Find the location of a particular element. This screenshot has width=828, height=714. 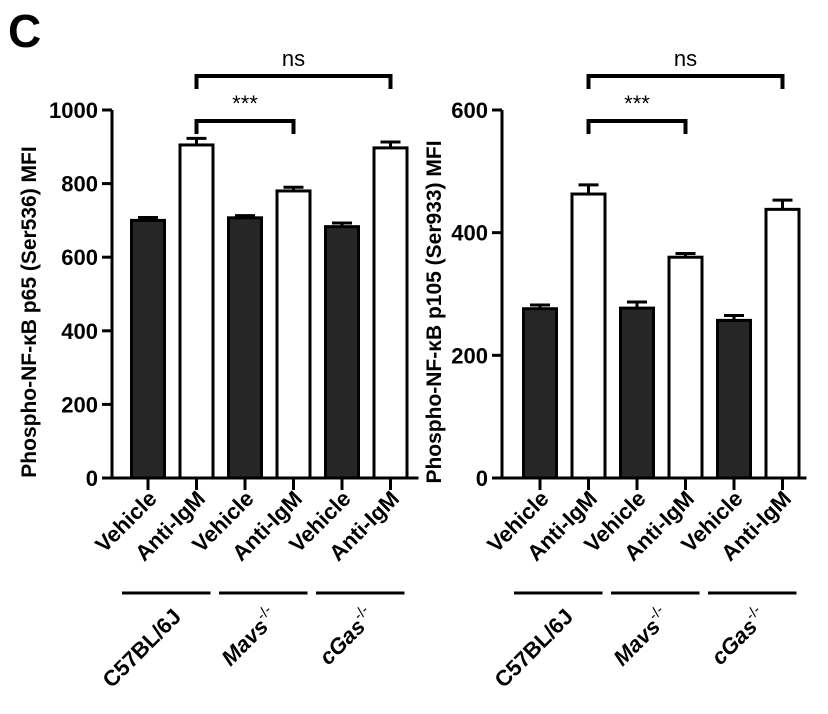

y-axis-label: Phospho-NF-κB p65 (Ser536) MFI is located at coordinates (29, 311).